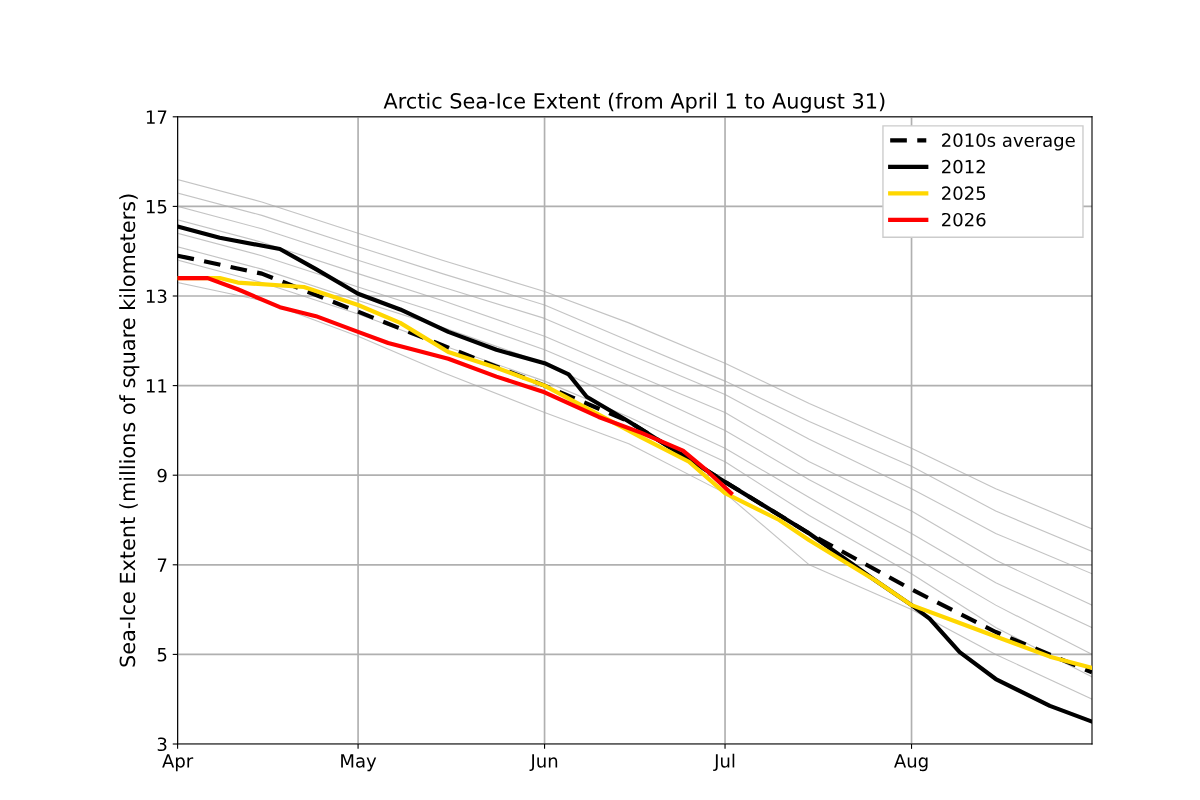 This screenshot has height=800, width=1200. I want to click on x-tick-label: Aug, so click(911, 763).